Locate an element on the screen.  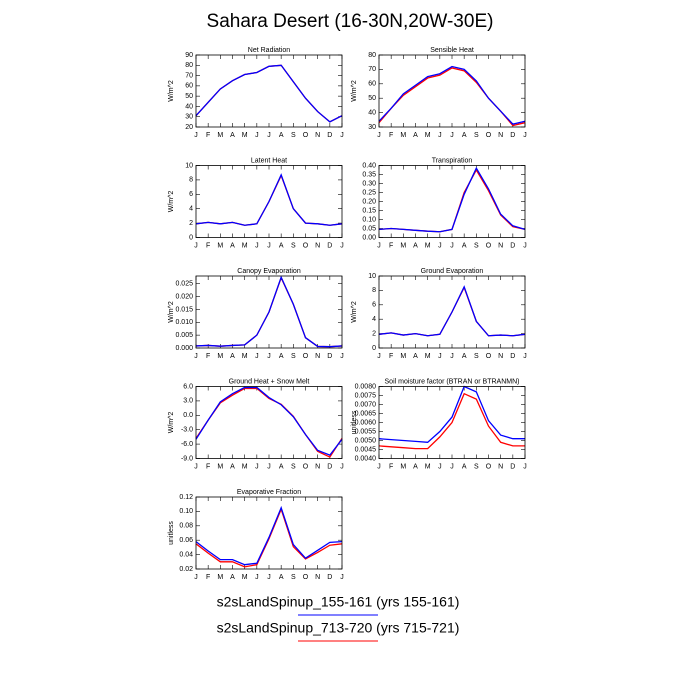
panel-title: Soil moisture factor (BTRAN or BTRANMN) is located at coordinates (452, 381).